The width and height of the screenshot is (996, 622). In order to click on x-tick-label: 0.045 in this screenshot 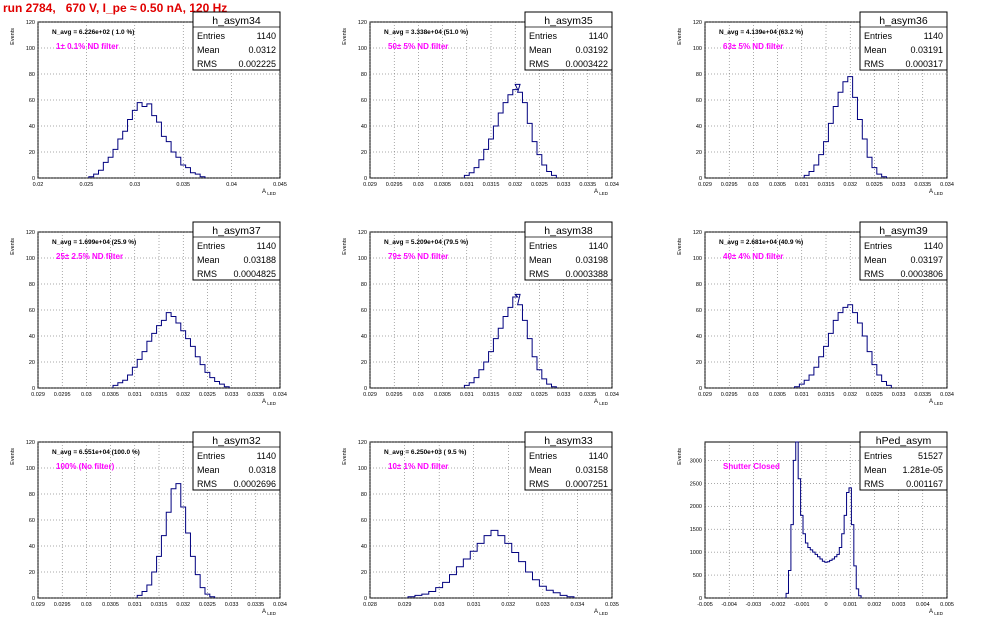, I will do `click(280, 185)`.